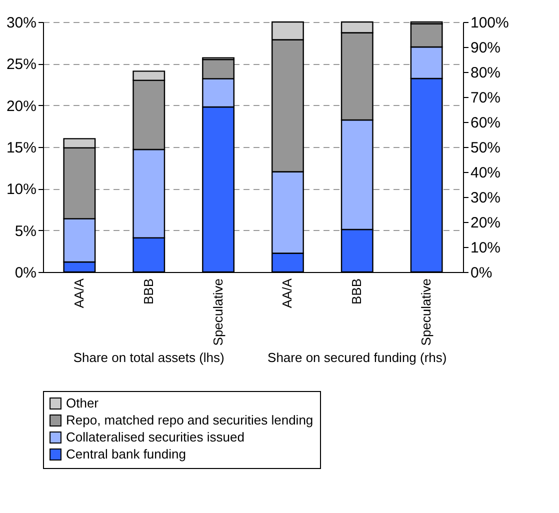 The width and height of the screenshot is (559, 513). I want to click on y-tick-label: 0%, so click(25, 273).